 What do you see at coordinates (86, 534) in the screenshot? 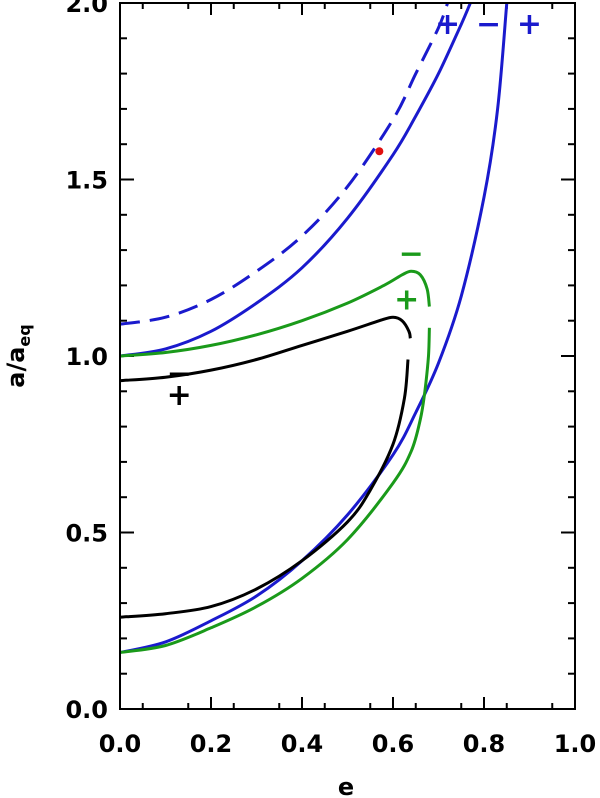
I see `y-tick-label: 0.5` at bounding box center [86, 534].